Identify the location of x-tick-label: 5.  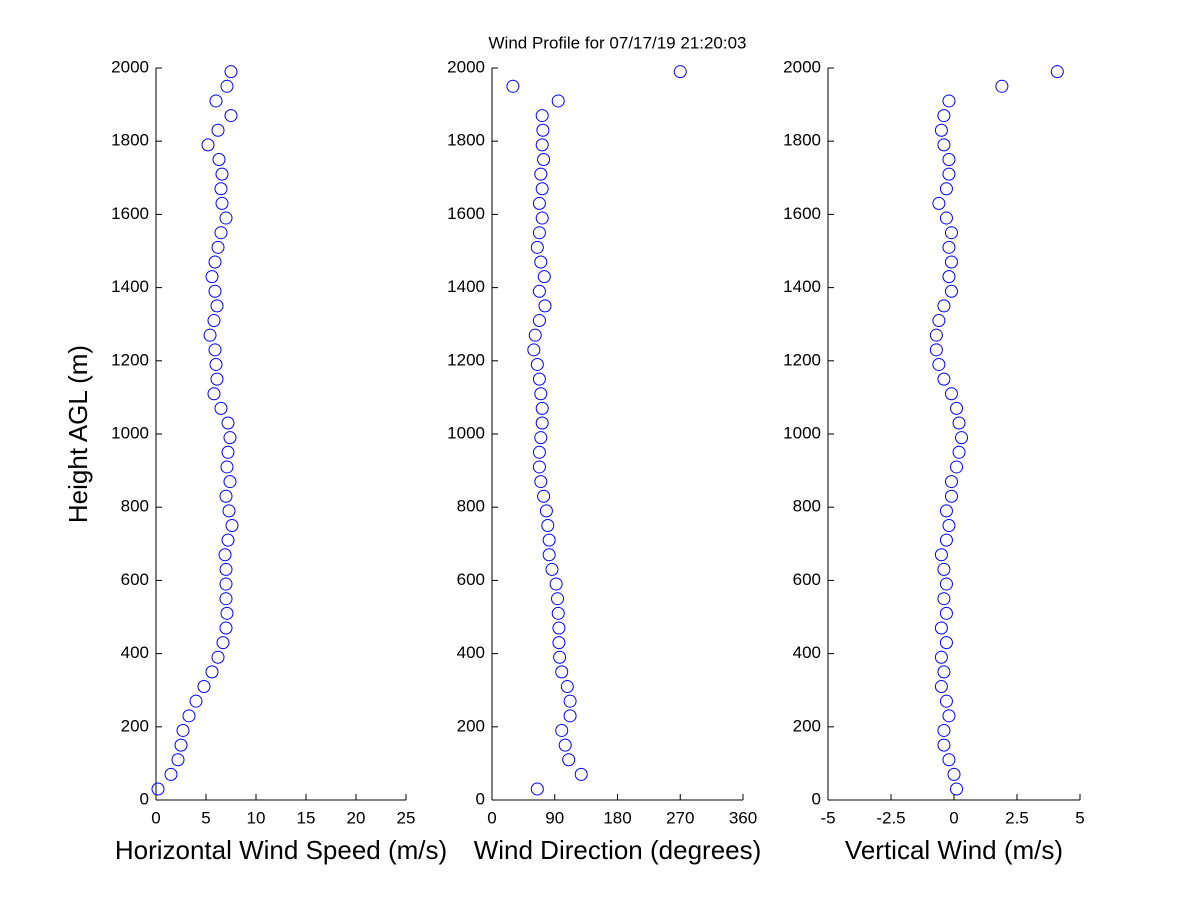
(205, 817).